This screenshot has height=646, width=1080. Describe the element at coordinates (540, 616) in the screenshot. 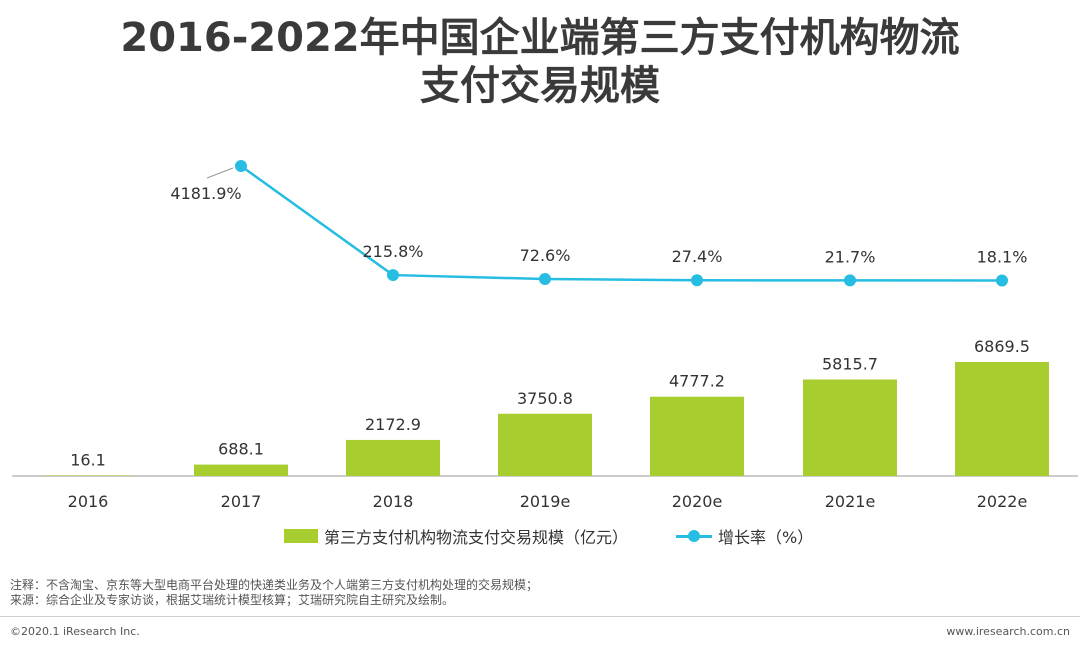

I see `footer-divider` at that location.